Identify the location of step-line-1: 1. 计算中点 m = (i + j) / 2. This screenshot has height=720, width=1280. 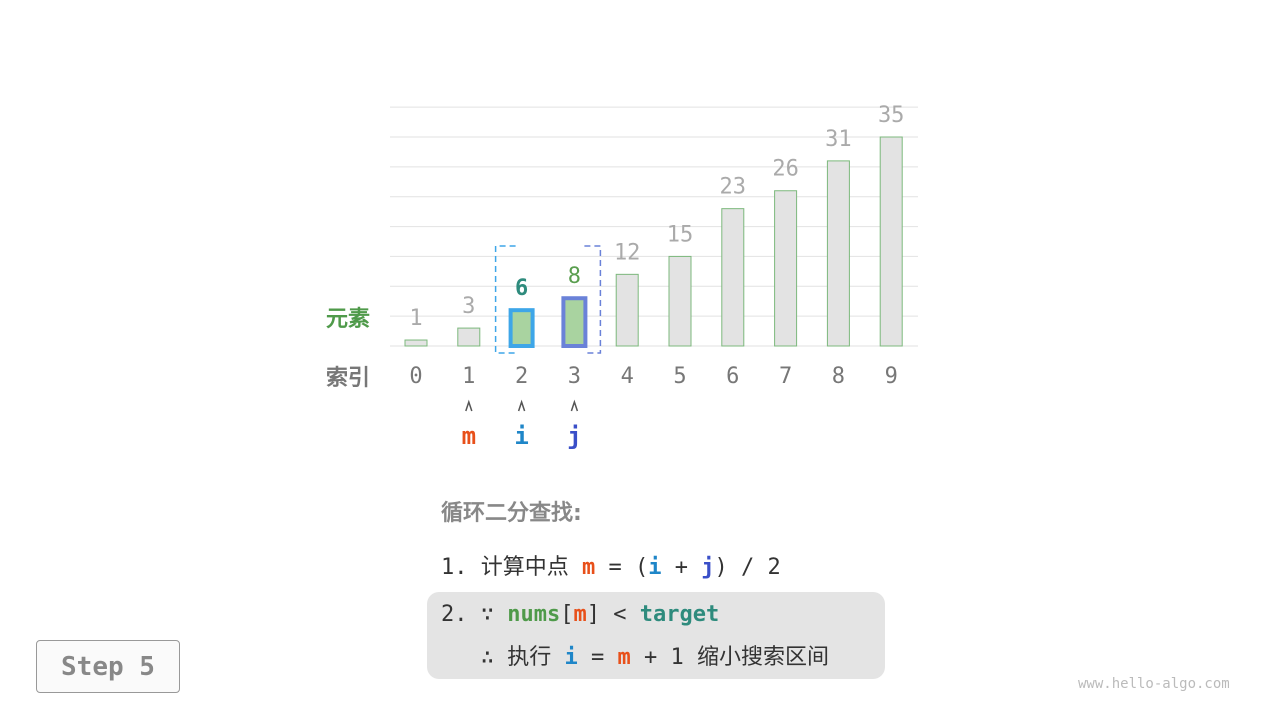
(611, 567).